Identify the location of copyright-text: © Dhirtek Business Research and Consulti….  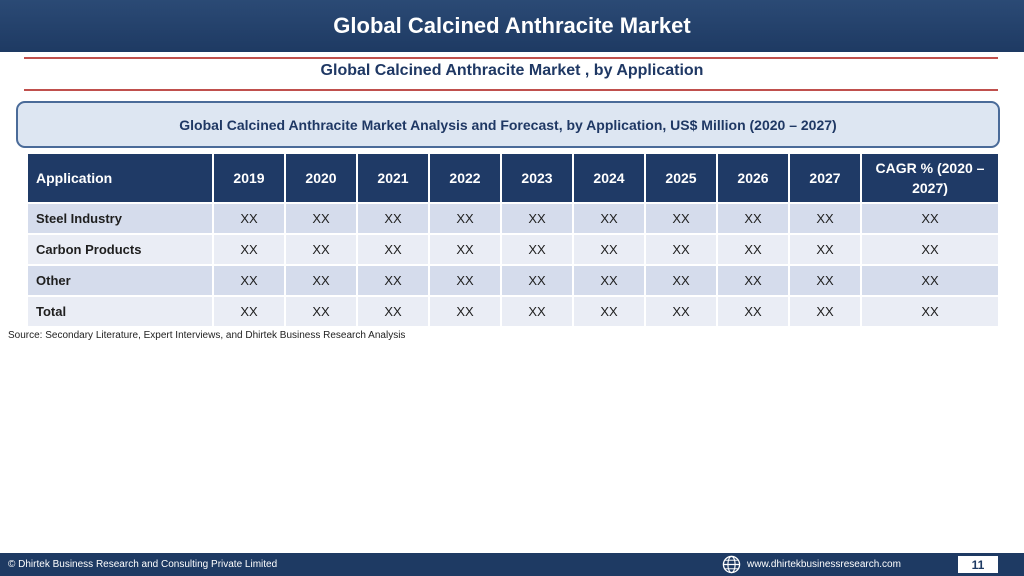
(143, 564).